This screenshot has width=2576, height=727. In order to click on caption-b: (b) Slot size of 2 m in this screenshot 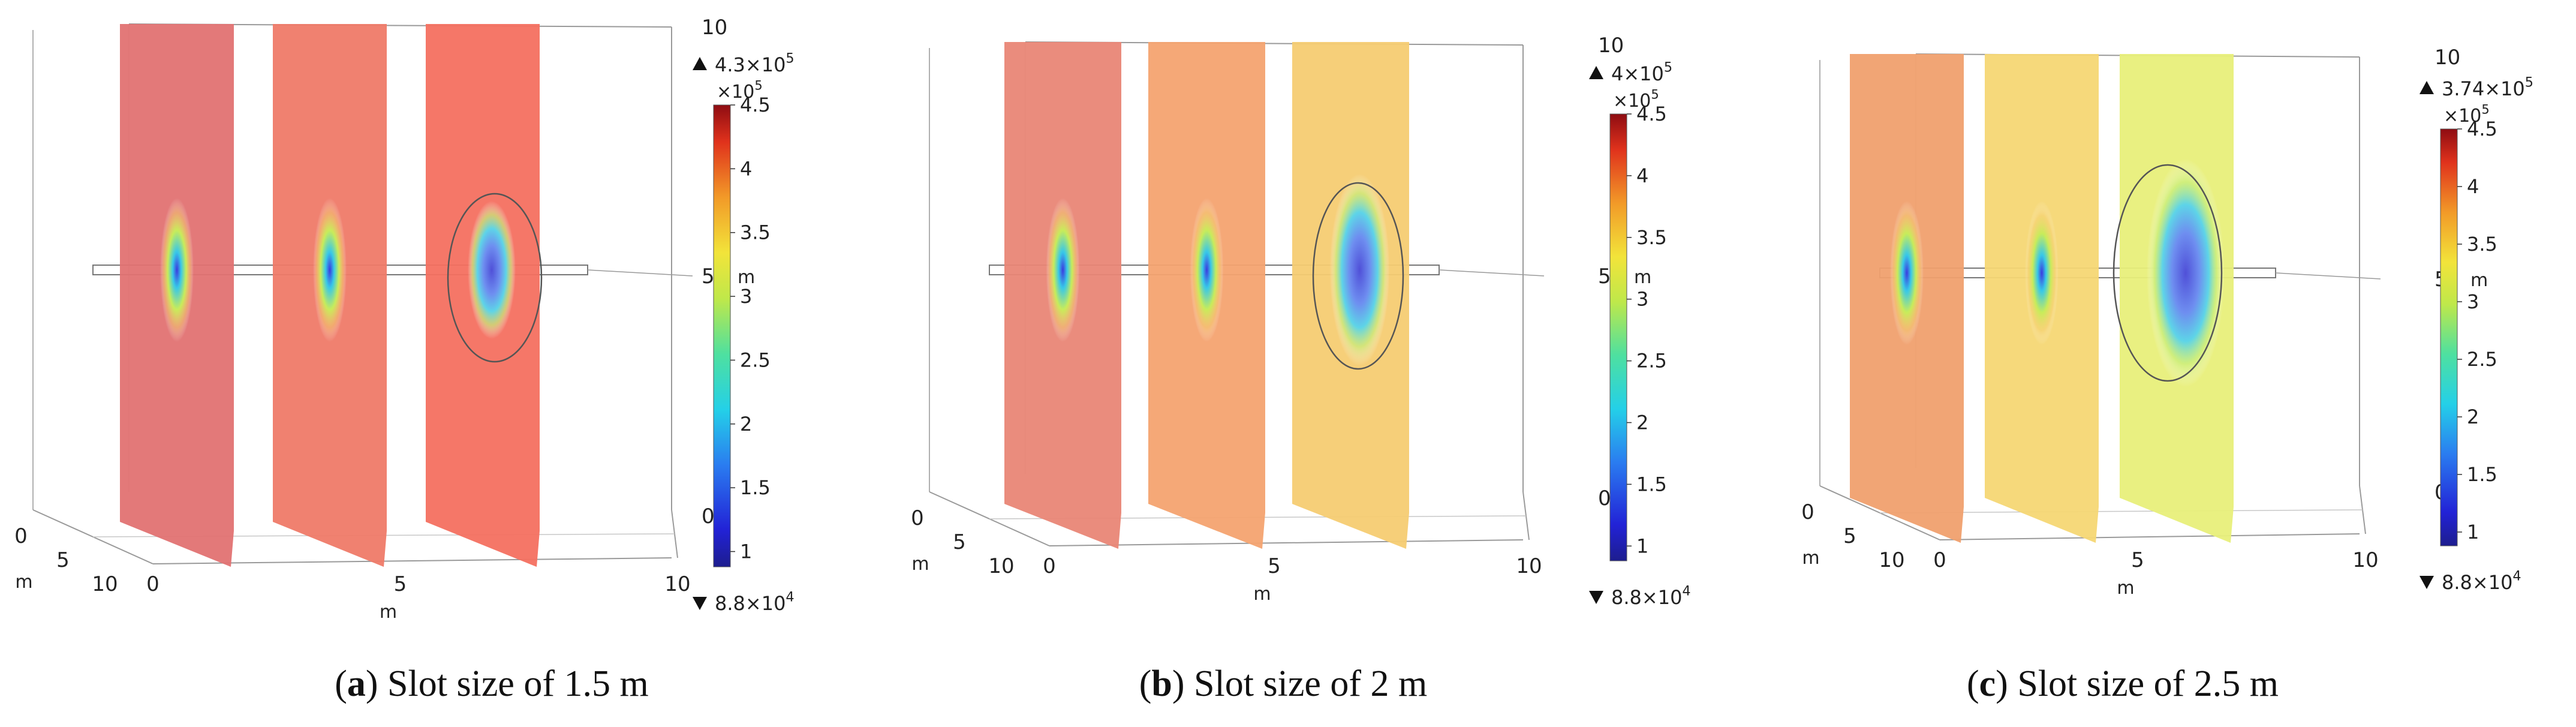, I will do `click(1284, 683)`.